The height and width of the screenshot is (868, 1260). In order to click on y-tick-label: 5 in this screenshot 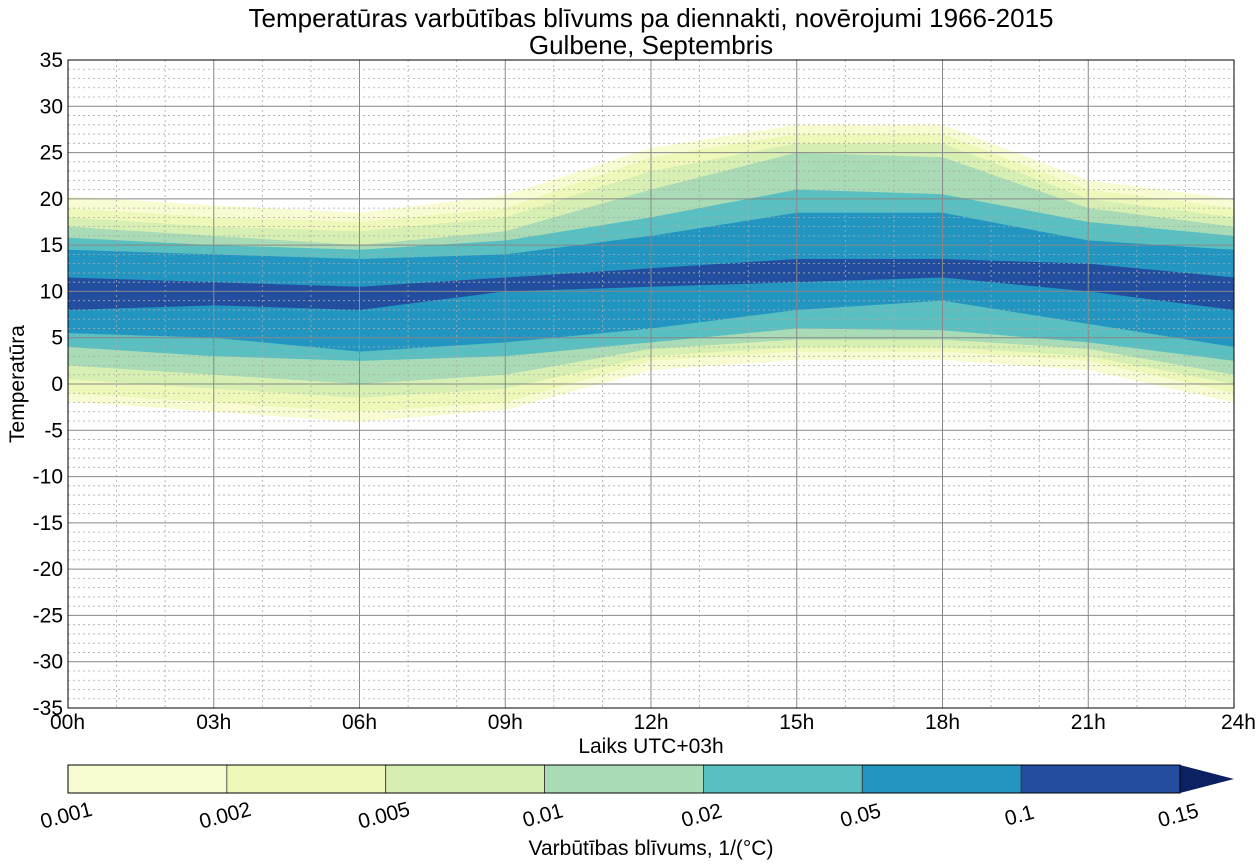, I will do `click(57, 338)`.